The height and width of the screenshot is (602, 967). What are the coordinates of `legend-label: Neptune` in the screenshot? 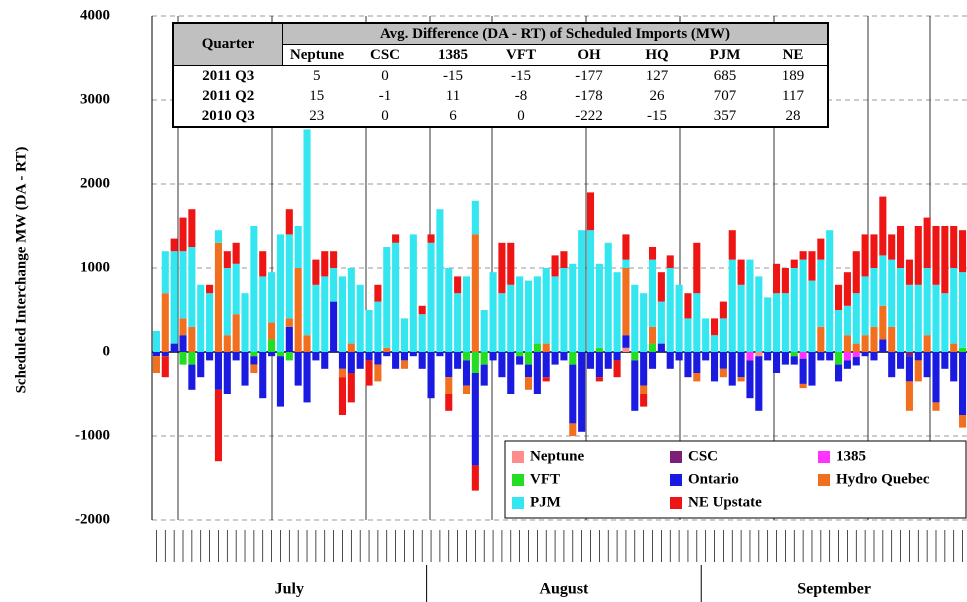 It's located at (557, 456).